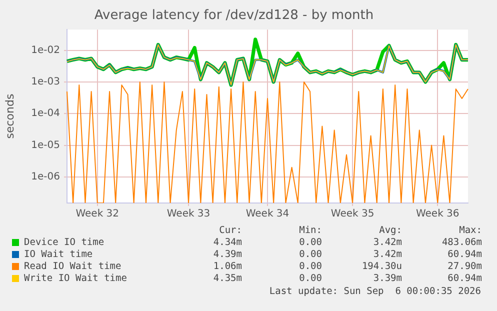  What do you see at coordinates (188, 214) in the screenshot?
I see `x-tick-label: Week 33` at bounding box center [188, 214].